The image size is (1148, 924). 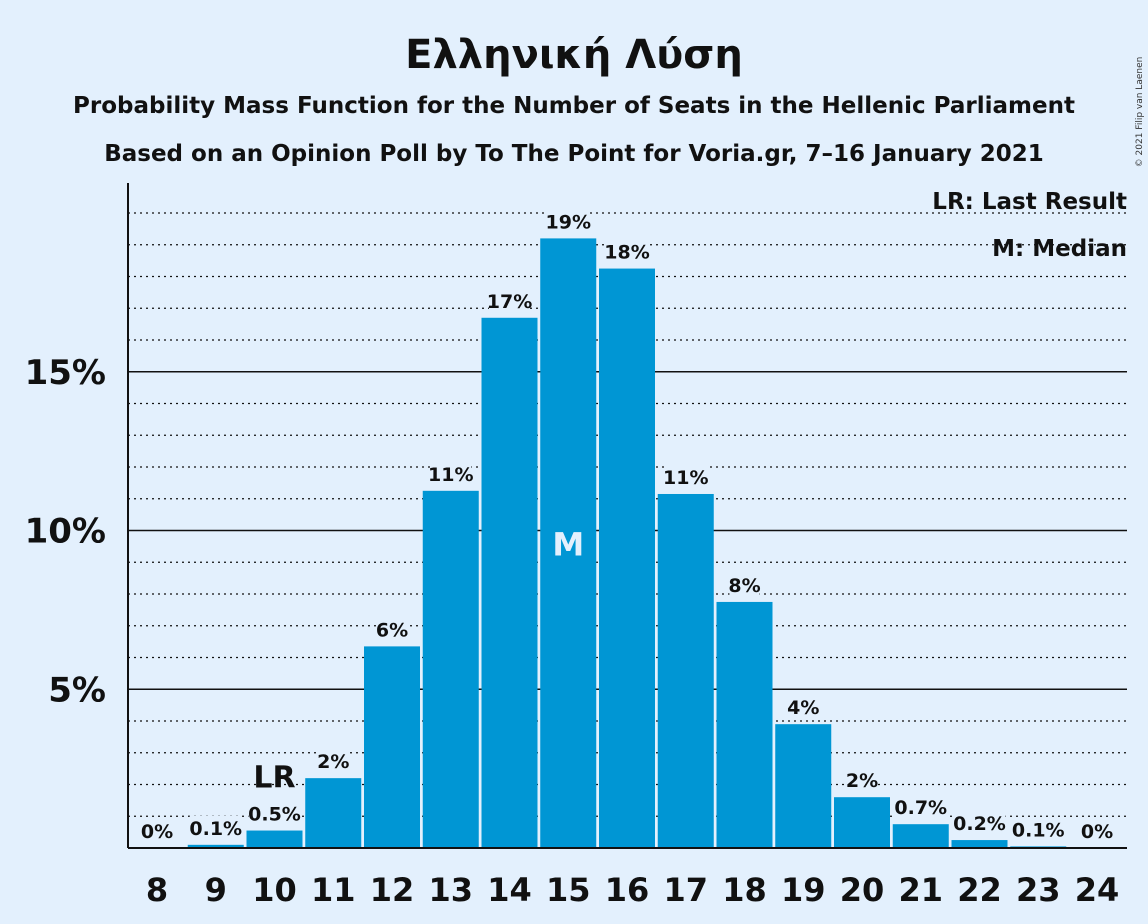 I want to click on x-tick-label: 23, so click(x=1038, y=890).